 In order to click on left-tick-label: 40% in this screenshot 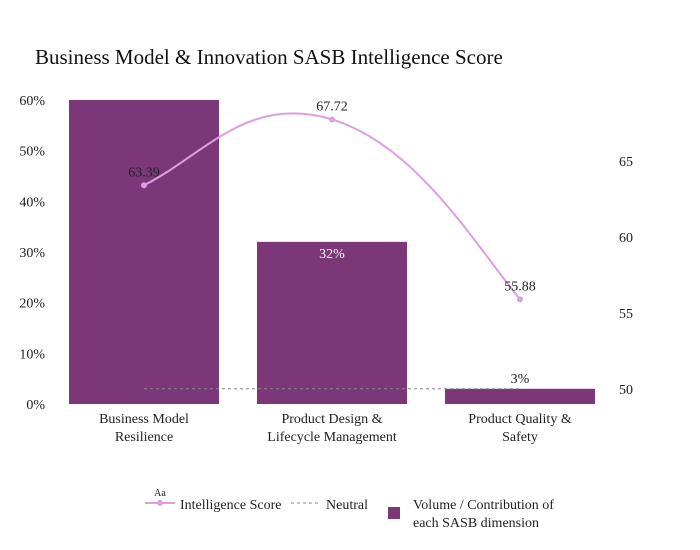, I will do `click(32, 202)`.